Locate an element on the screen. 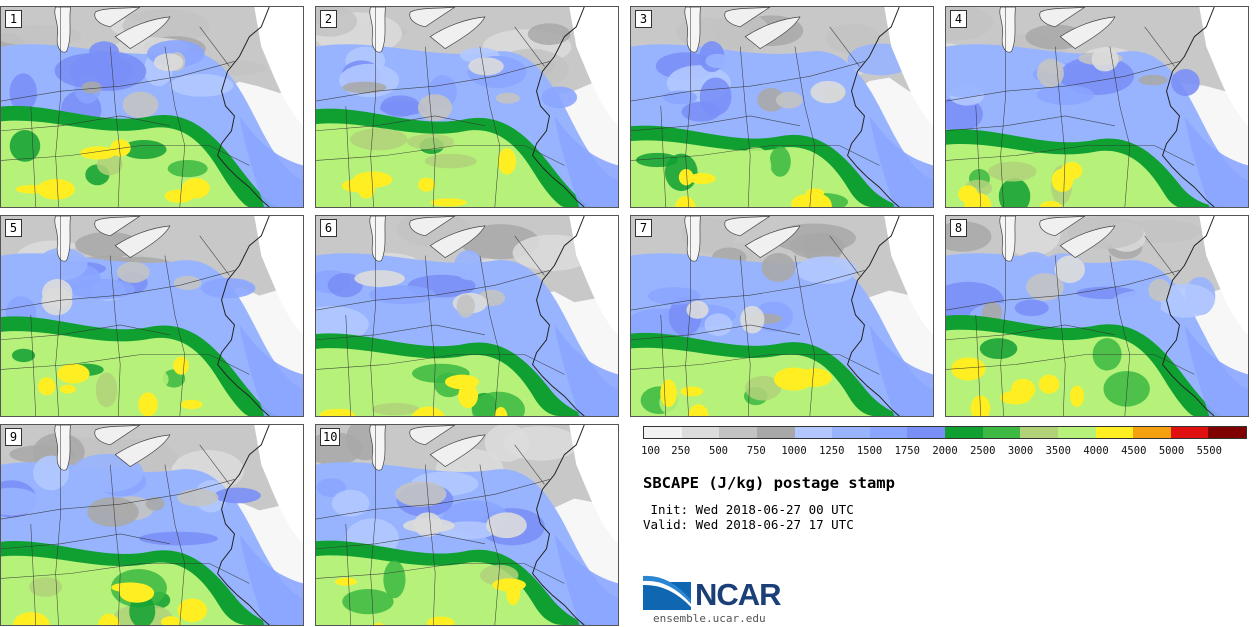 Image resolution: width=1260 pixels, height=627 pixels. ncar-logo: NCAR ensemble.ucar.edu is located at coordinates (723, 598).